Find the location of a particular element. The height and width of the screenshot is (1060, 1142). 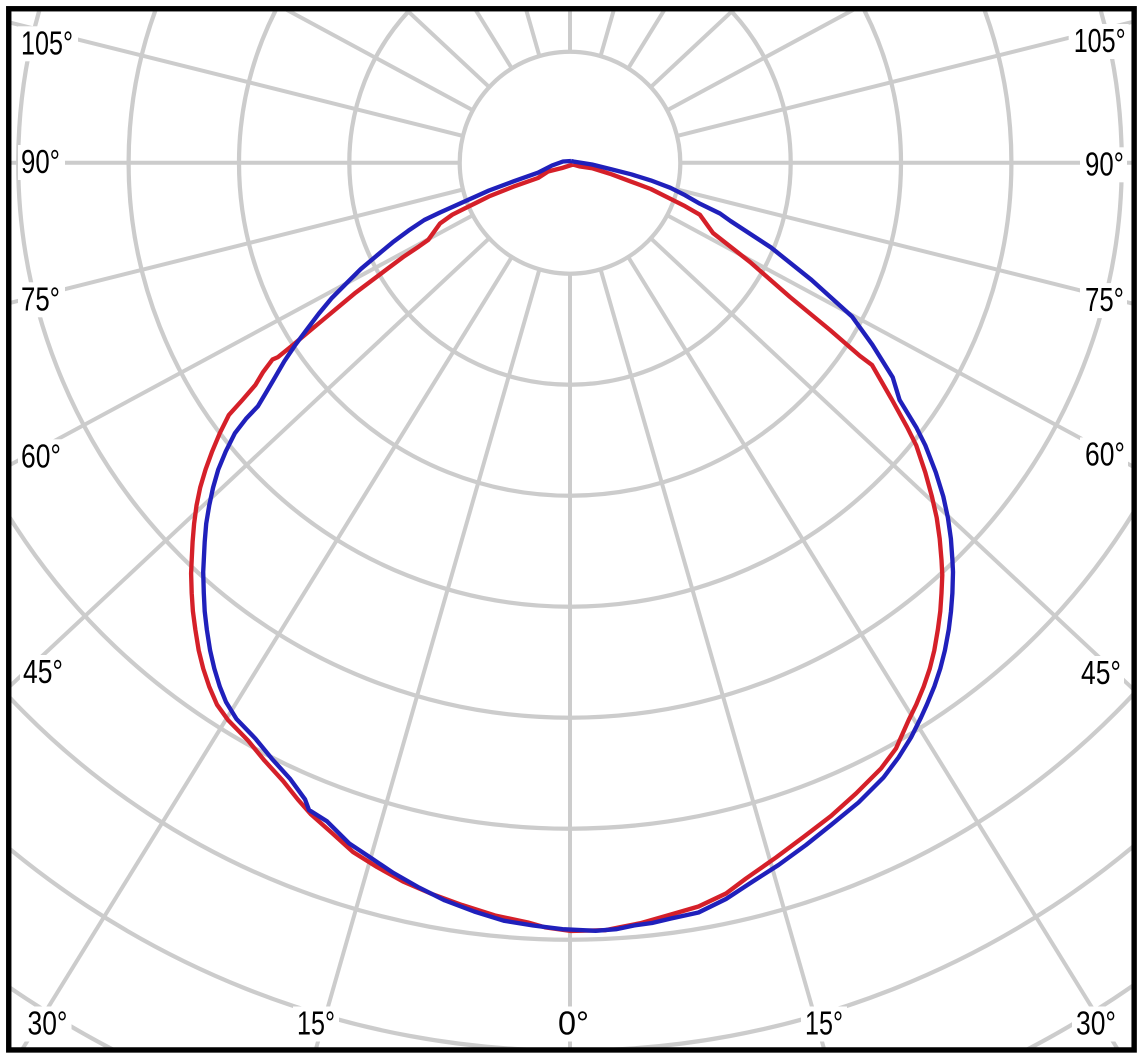

svg-text: 0° is located at coordinates (573, 1023).